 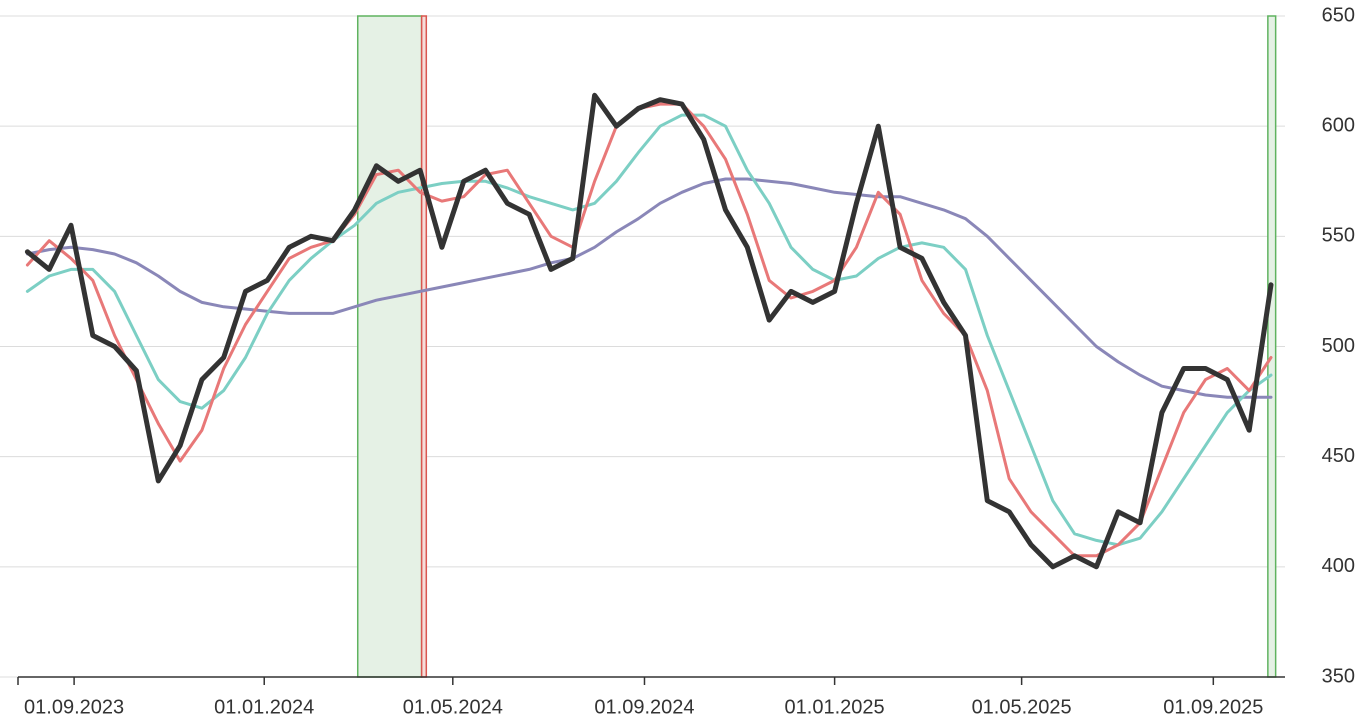 What do you see at coordinates (264, 707) in the screenshot?
I see `x-tick-label: 01.01.2024` at bounding box center [264, 707].